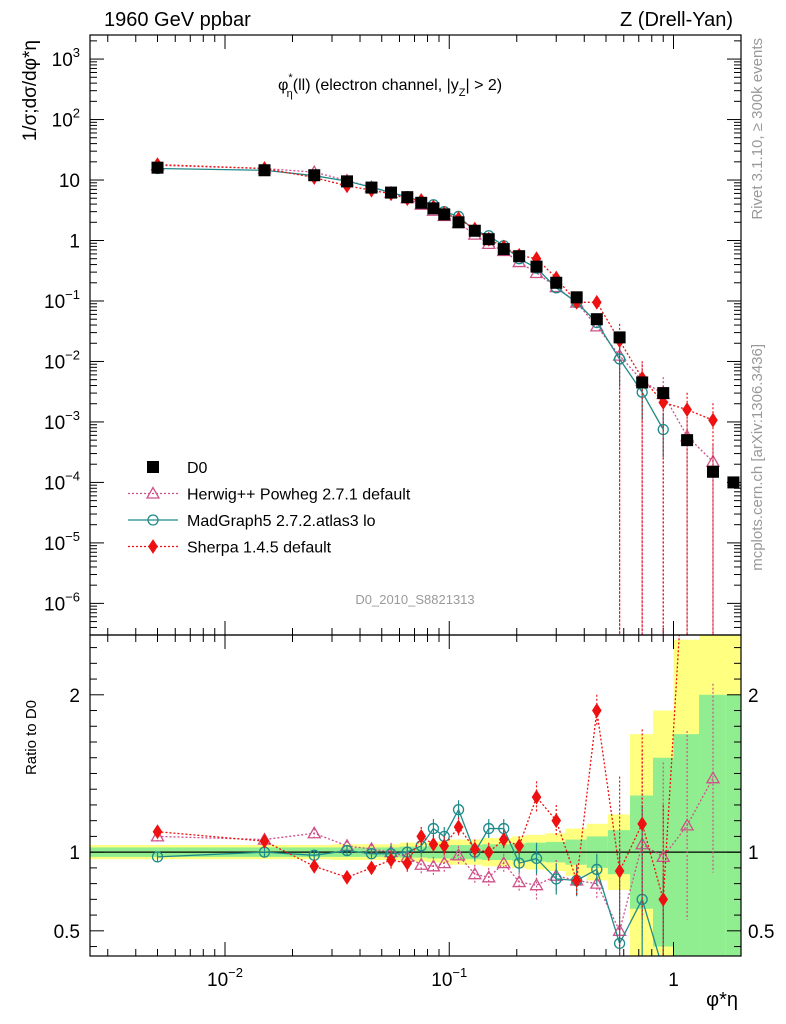 This screenshot has width=786, height=1024. Describe the element at coordinates (62, 300) in the screenshot. I see `main-y-tick-label: 10⁻¹` at that location.